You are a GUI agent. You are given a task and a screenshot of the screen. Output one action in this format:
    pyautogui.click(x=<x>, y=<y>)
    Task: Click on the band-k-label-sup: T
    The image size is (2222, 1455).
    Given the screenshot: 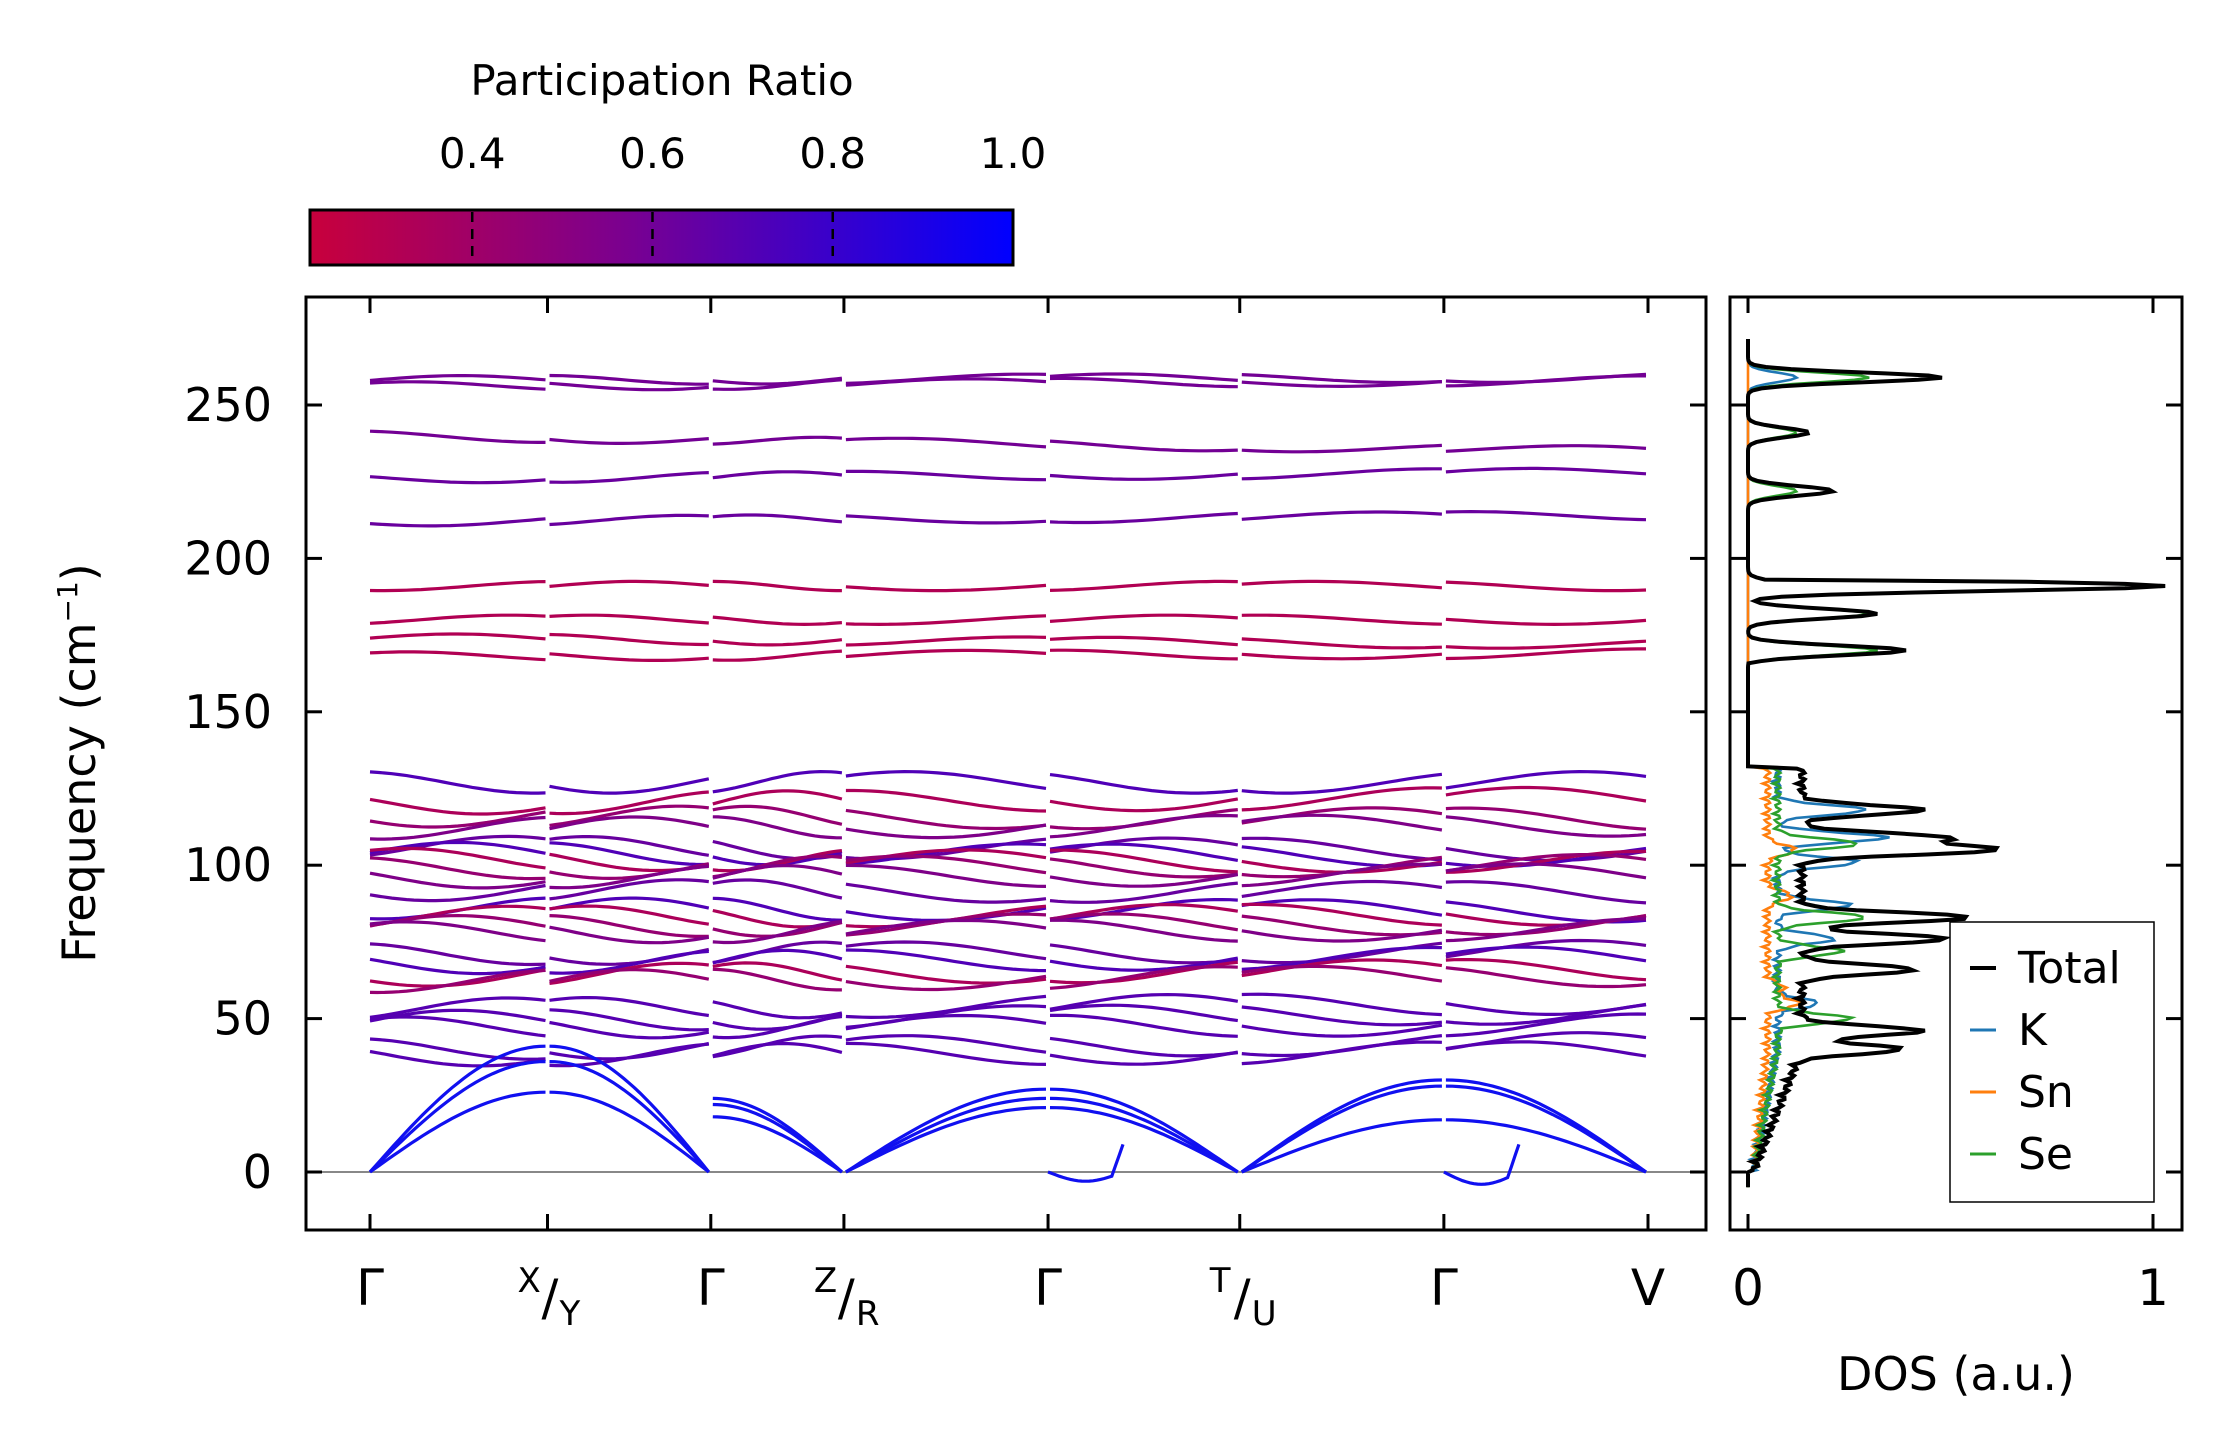 What is the action you would take?
    pyautogui.click(x=1220, y=1281)
    